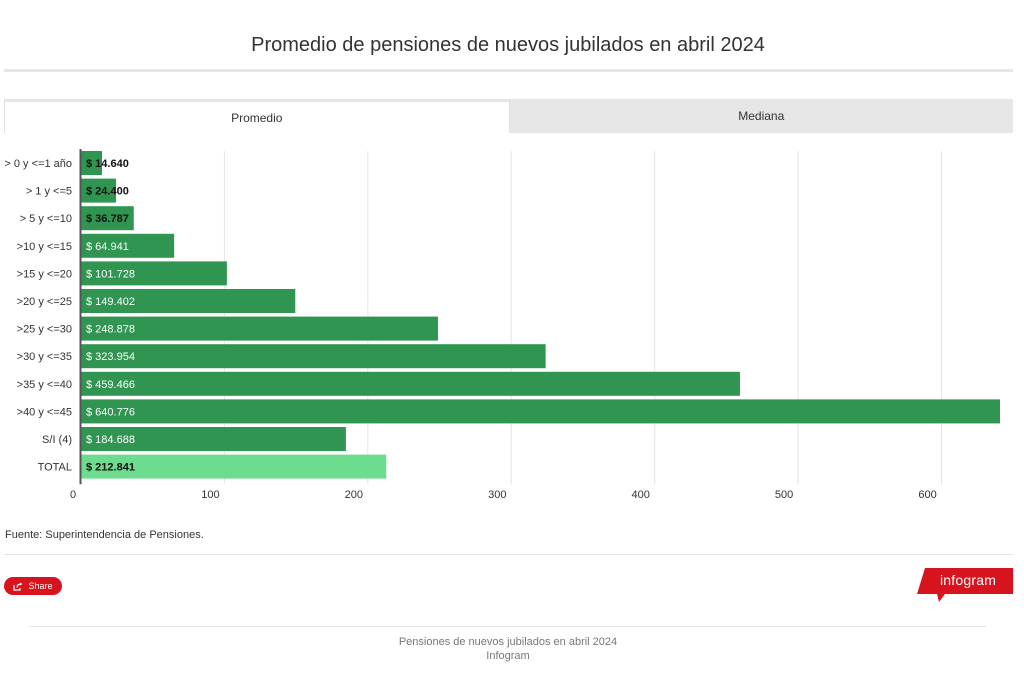  I want to click on data-label: $ 14.640, so click(107, 164).